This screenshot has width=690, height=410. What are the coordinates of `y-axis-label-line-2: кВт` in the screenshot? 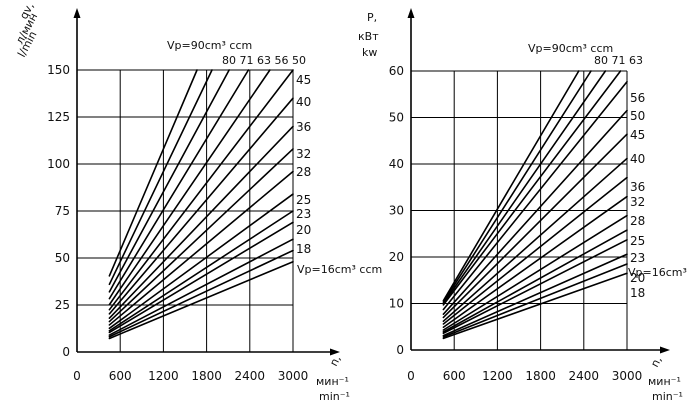 It's located at (368, 36).